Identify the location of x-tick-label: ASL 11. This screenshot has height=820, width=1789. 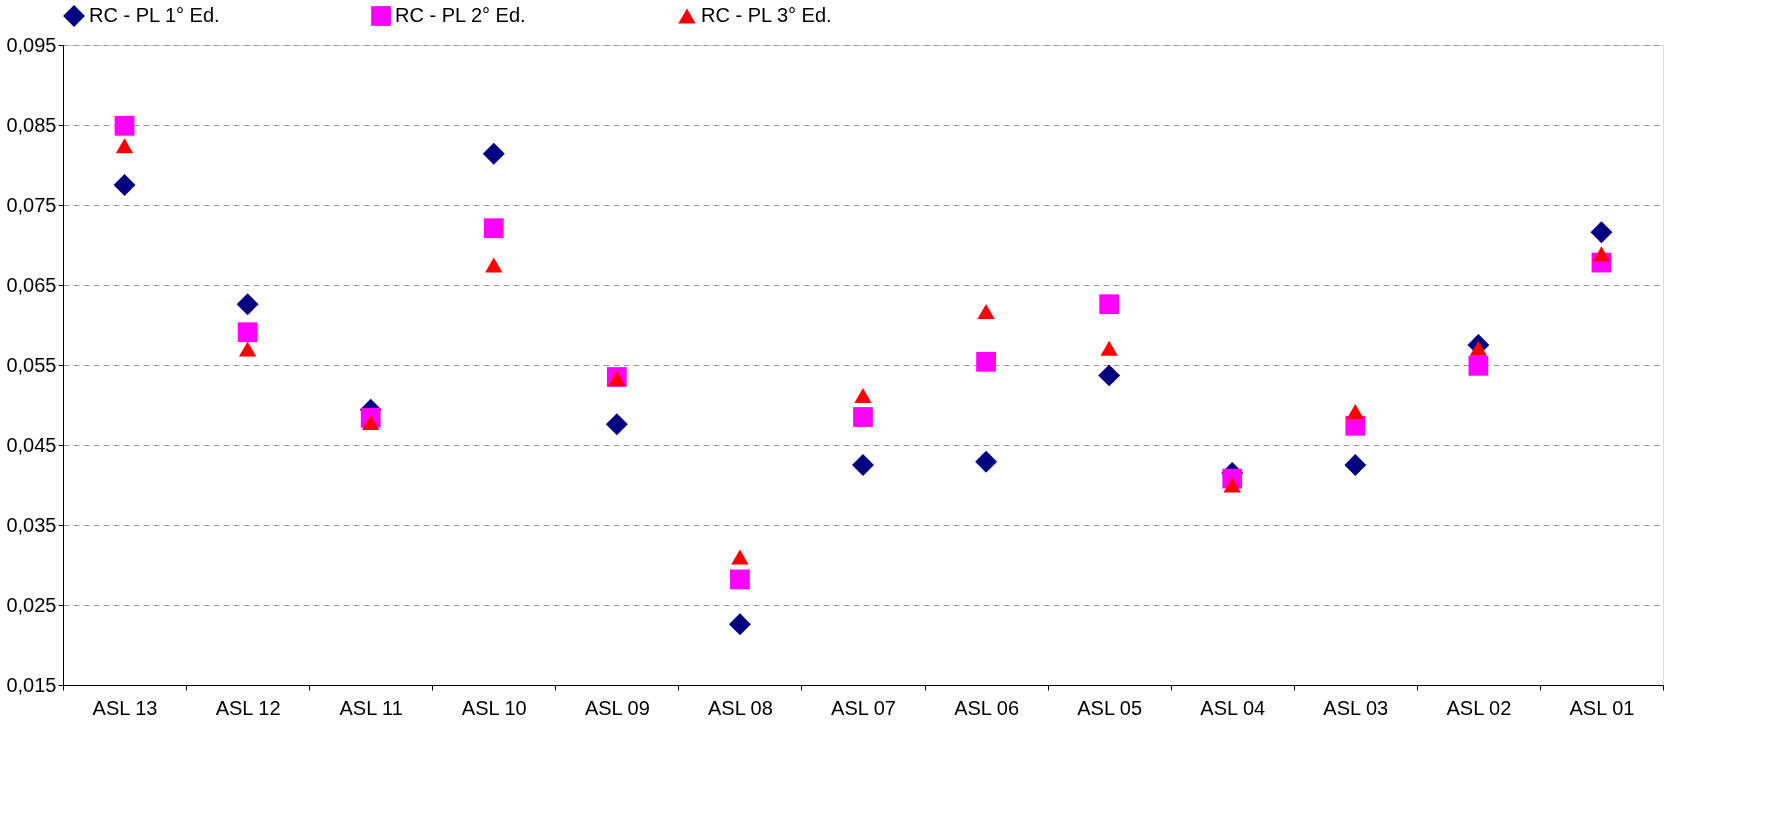
(371, 707).